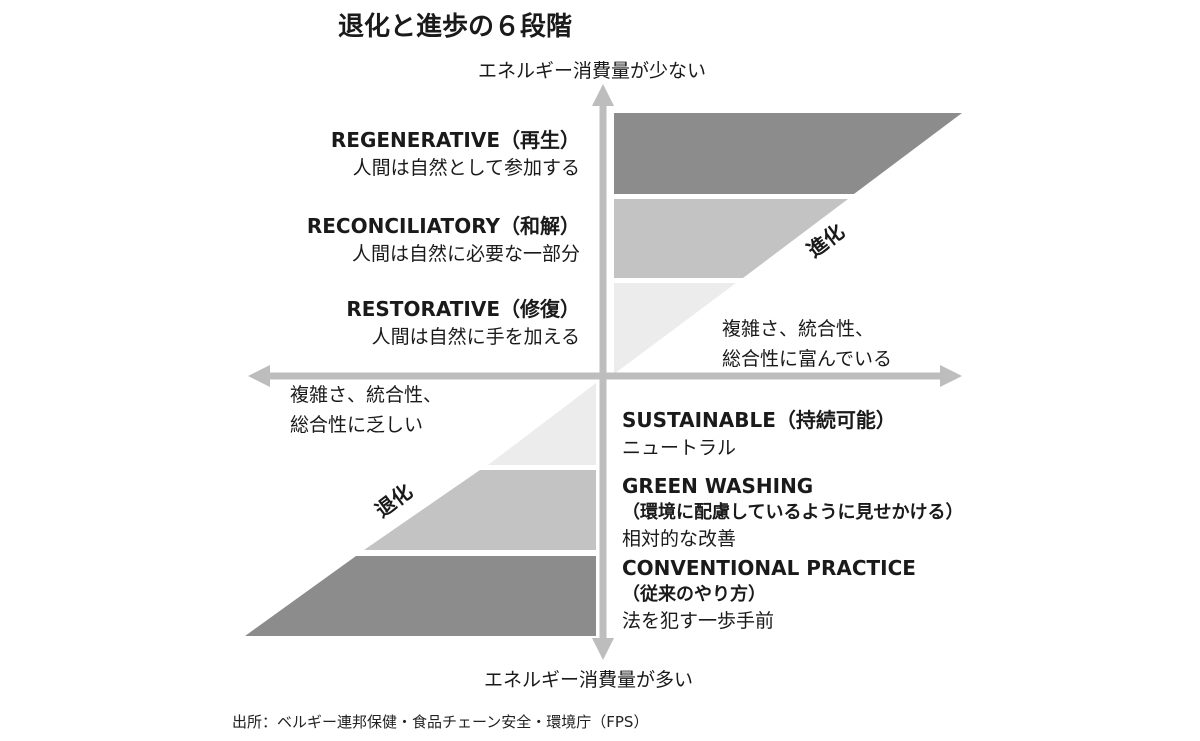 The image size is (1200, 741). What do you see at coordinates (951, 376) in the screenshot?
I see `arrow-right-icon` at bounding box center [951, 376].